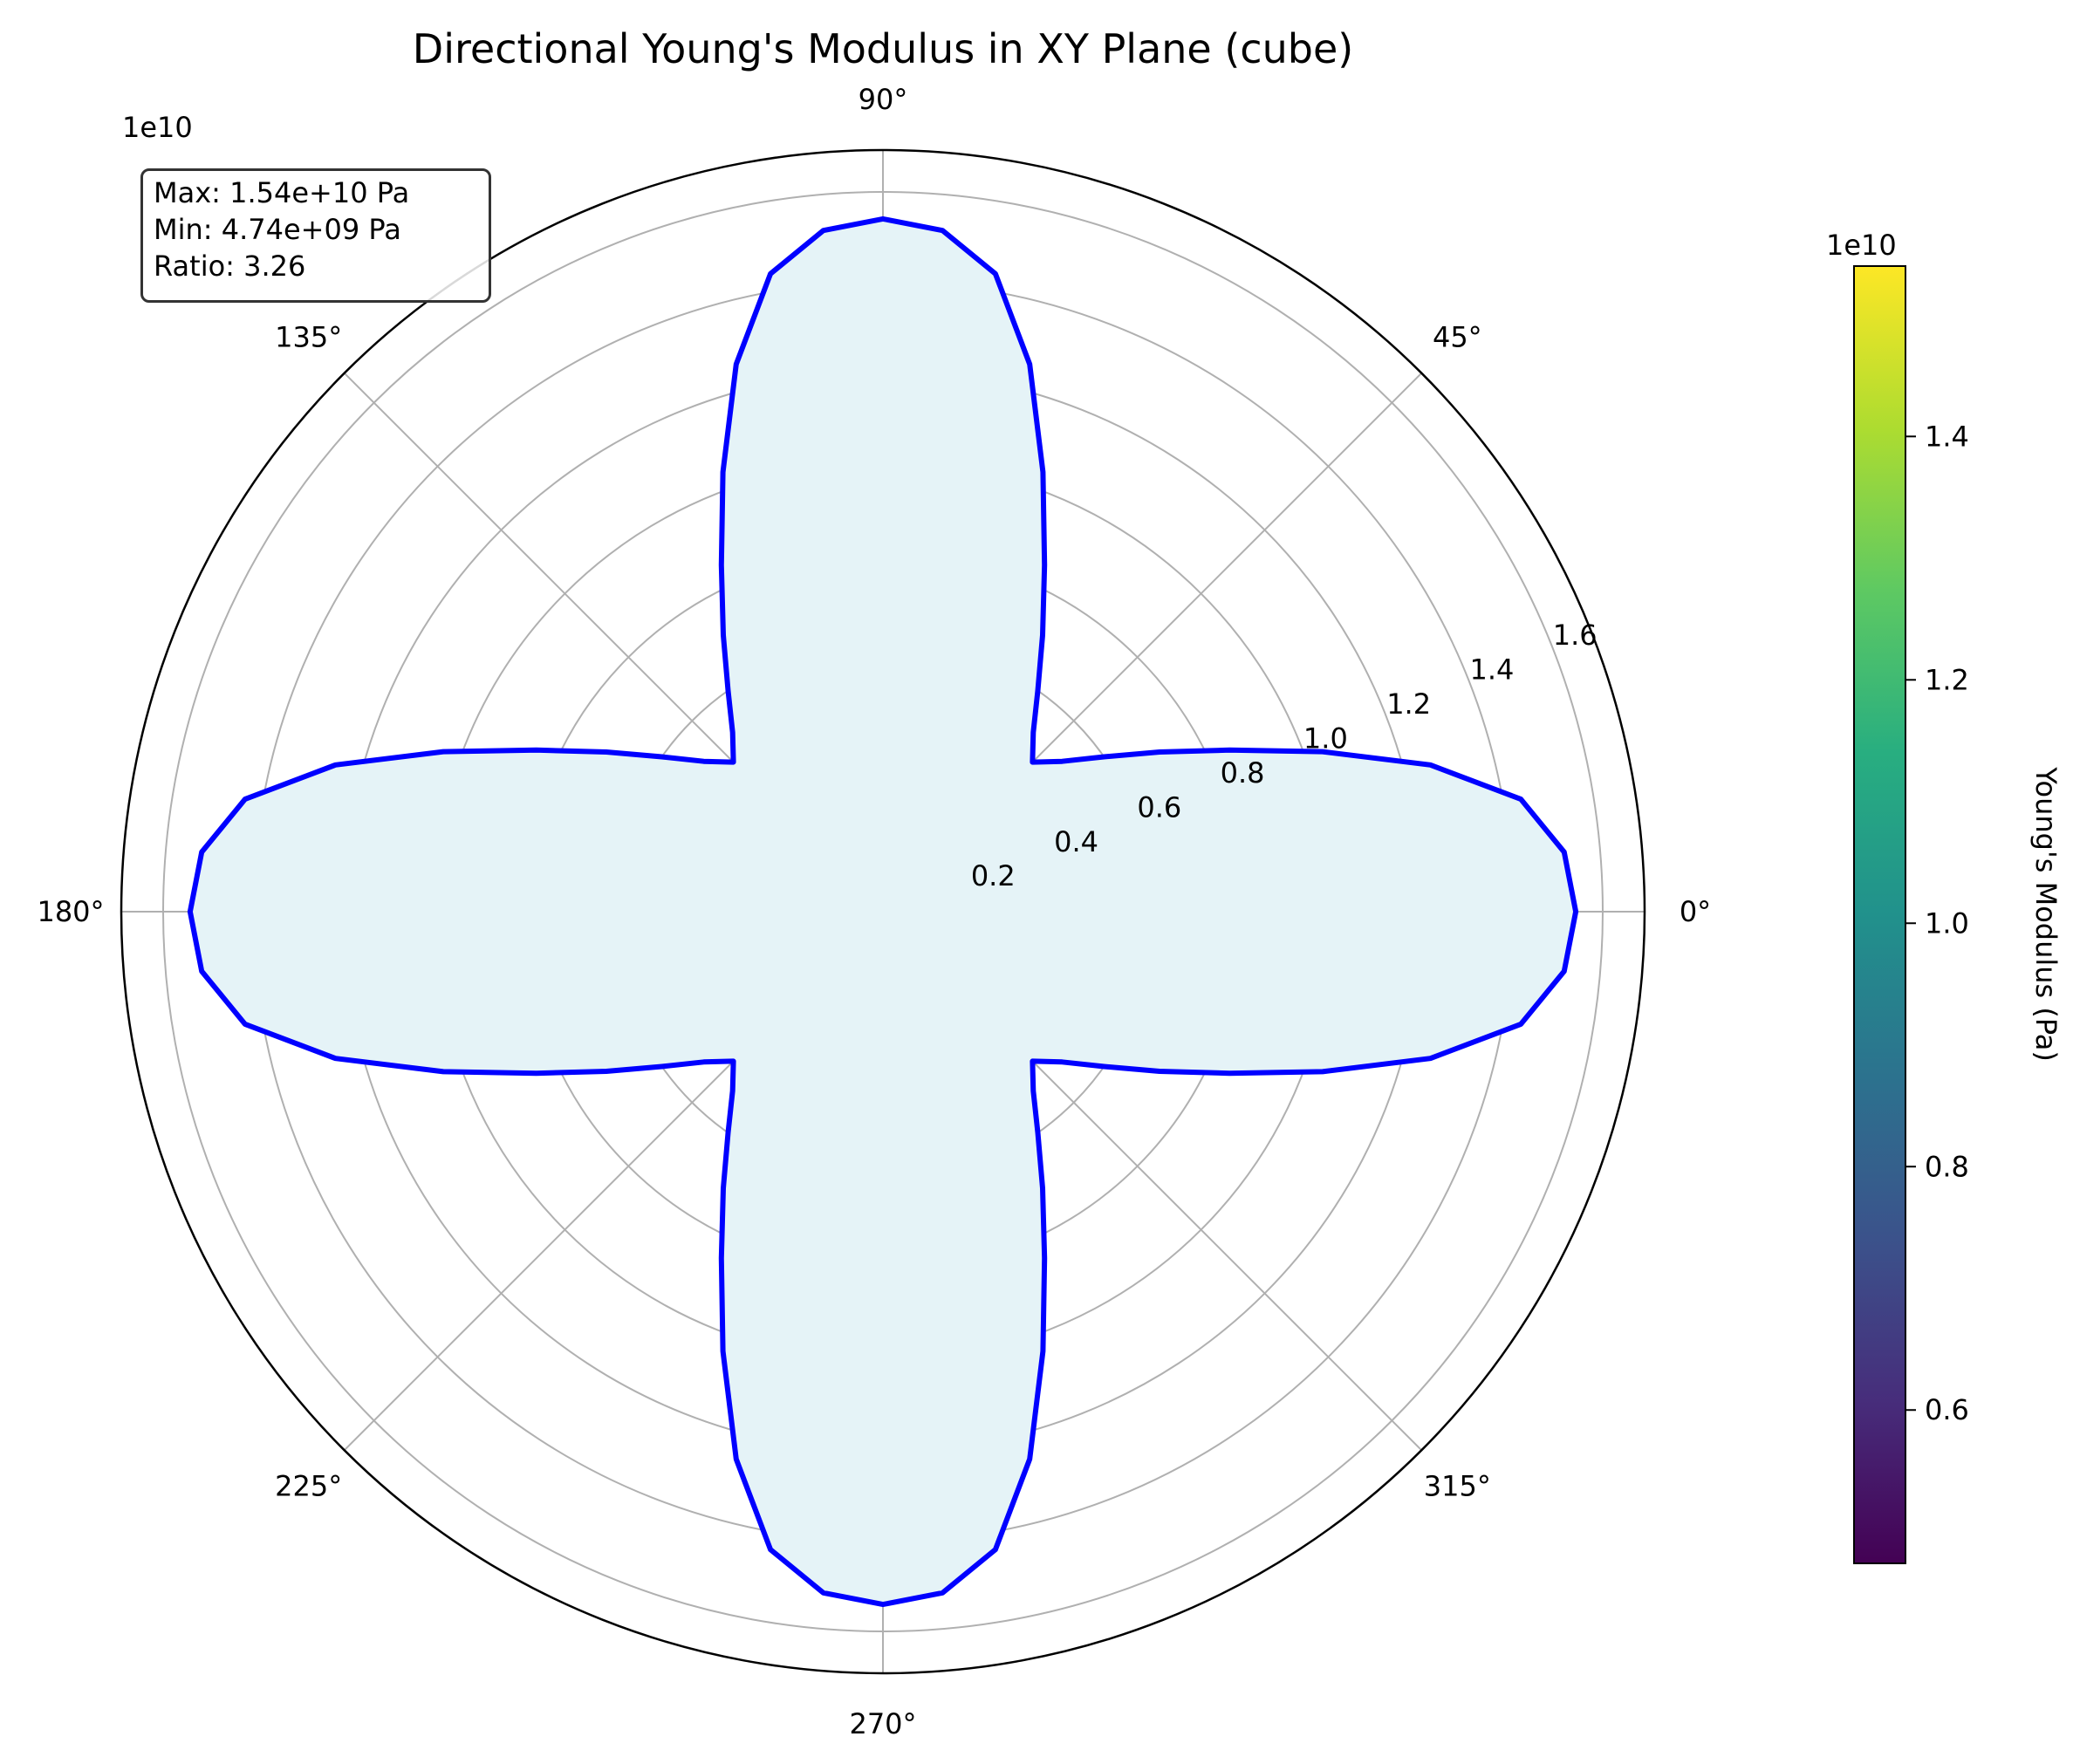 This screenshot has height=1764, width=2073. What do you see at coordinates (883, 99) in the screenshot?
I see `angular-tick-label-2: 90°` at bounding box center [883, 99].